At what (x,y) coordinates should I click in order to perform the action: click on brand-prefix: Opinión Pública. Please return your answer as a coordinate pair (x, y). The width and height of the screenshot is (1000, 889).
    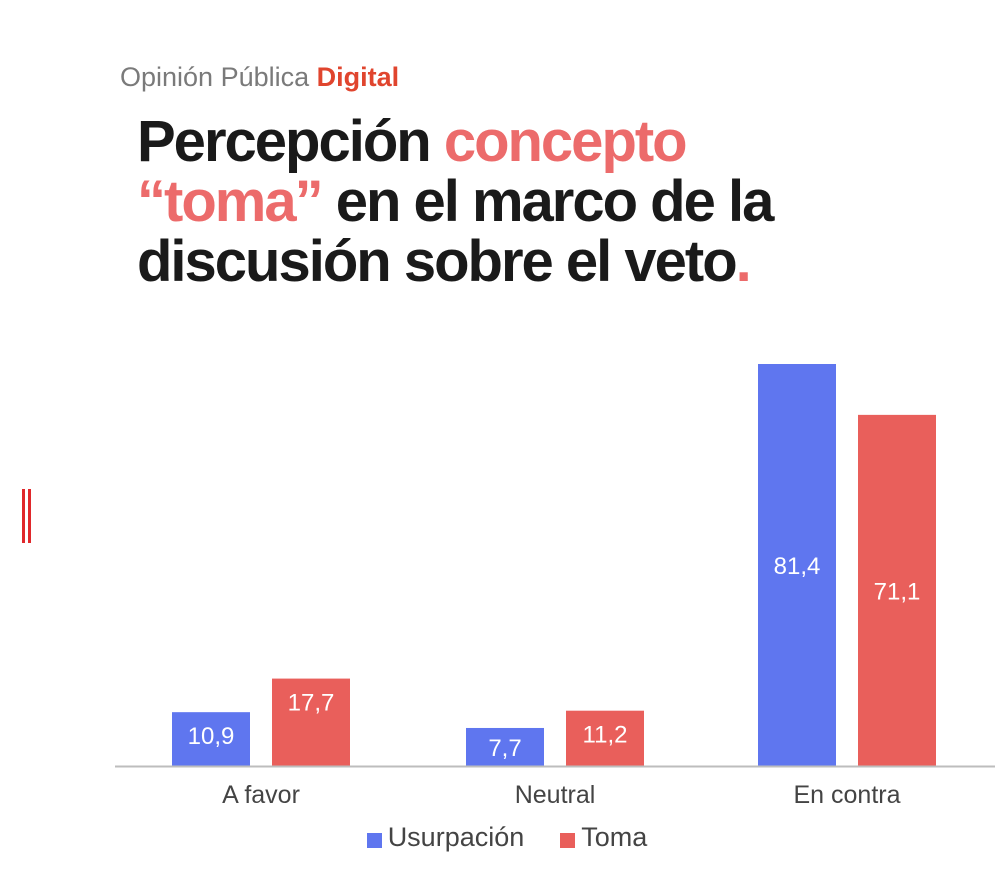
    Looking at the image, I should click on (215, 77).